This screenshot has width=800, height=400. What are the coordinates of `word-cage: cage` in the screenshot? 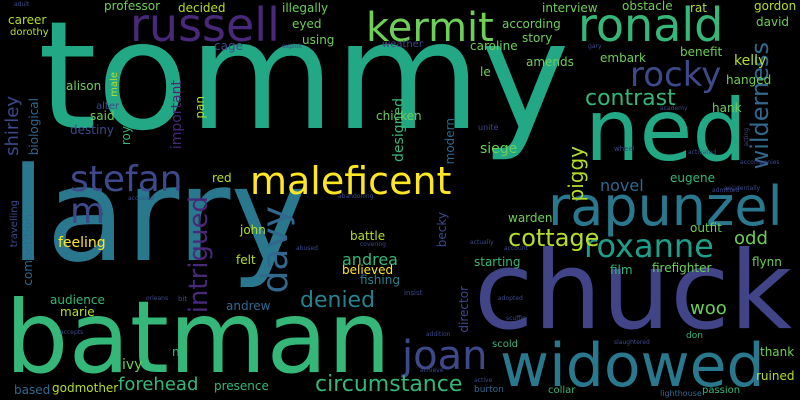 It's located at (228, 46).